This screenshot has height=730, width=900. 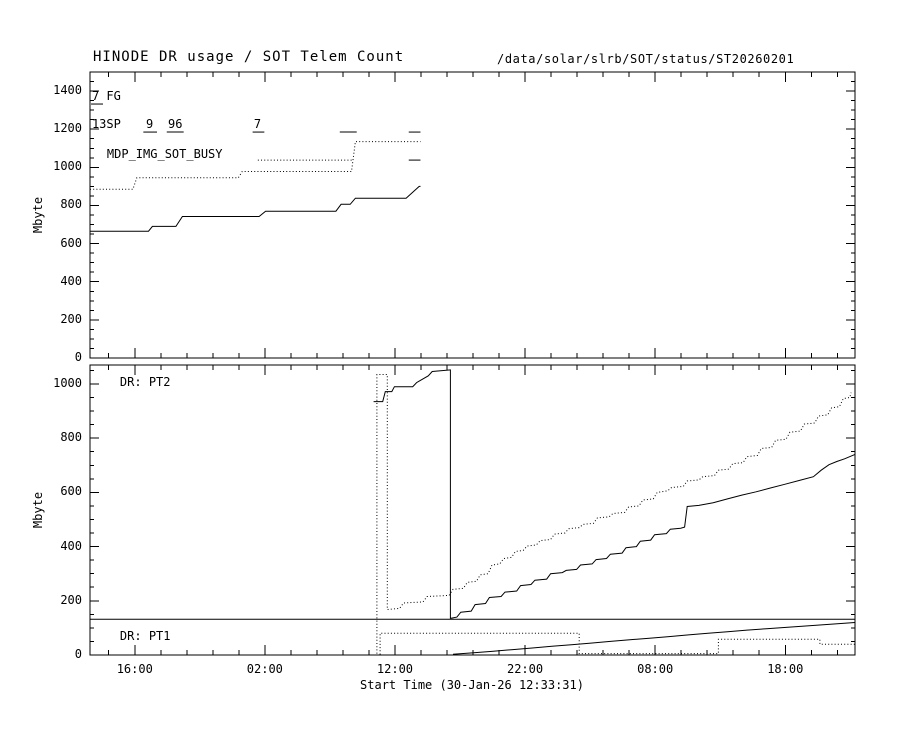 What do you see at coordinates (472, 685) in the screenshot?
I see `x-axis-label: Start Time (30-Jan-26 12:33:31)` at bounding box center [472, 685].